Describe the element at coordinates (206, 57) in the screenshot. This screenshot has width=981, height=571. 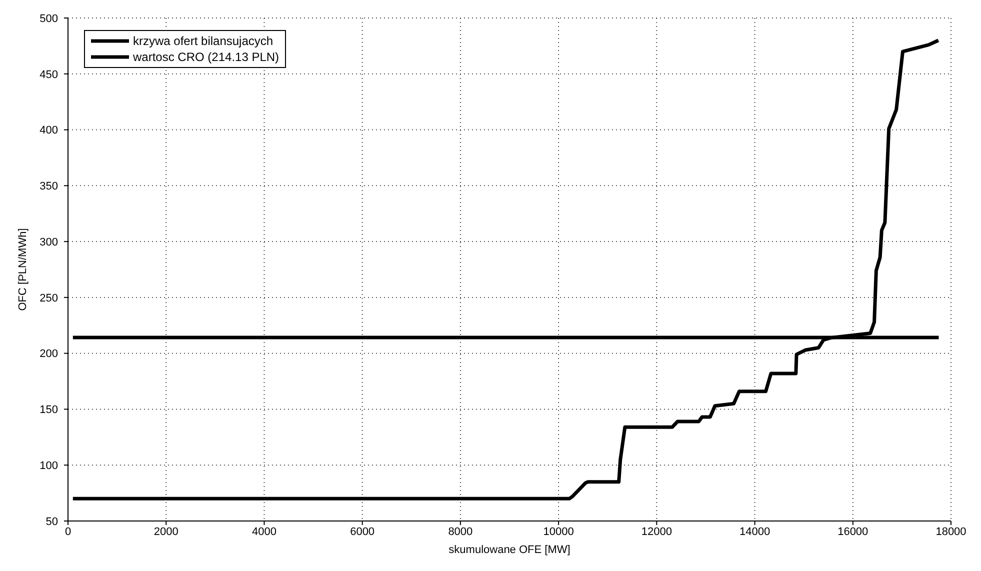
I see `legend-label: wartosc CRO (214.13 PLN)` at that location.